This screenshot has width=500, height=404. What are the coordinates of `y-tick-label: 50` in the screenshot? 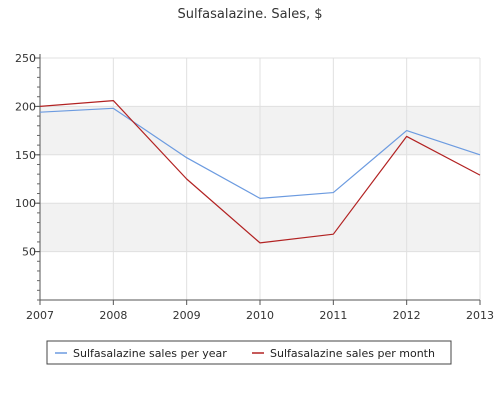 It's located at (29, 252).